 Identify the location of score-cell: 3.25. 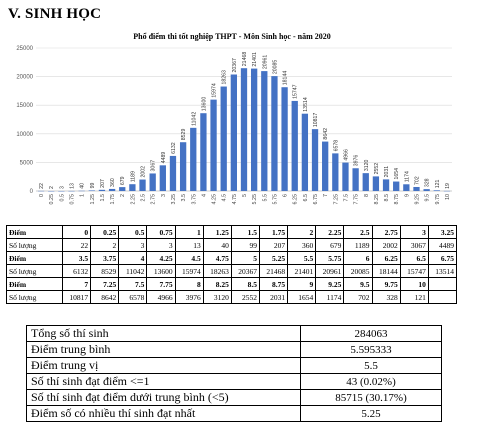
(442, 232).